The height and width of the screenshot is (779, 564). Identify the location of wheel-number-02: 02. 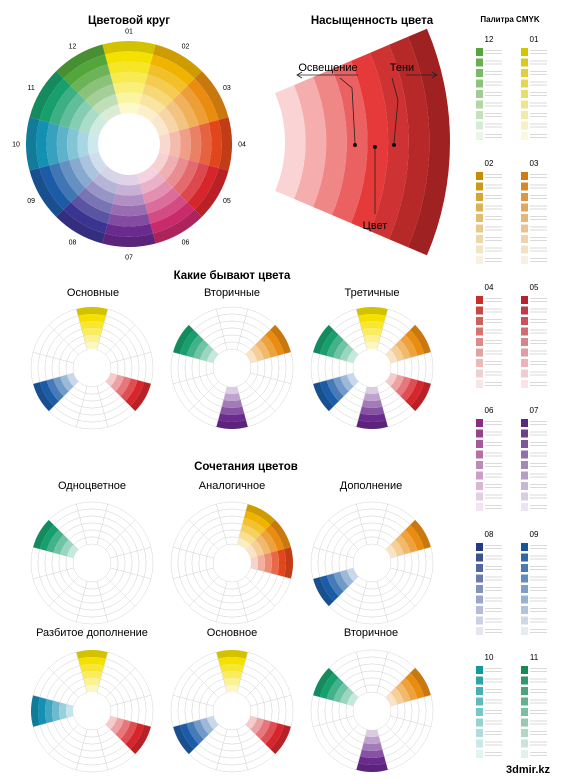
(186, 47).